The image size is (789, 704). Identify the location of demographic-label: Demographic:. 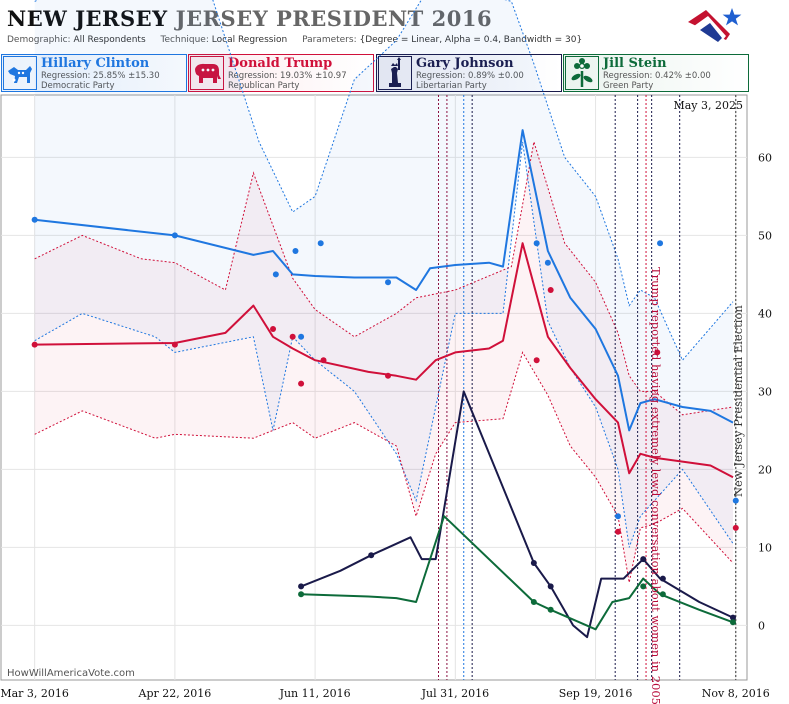
(39, 40).